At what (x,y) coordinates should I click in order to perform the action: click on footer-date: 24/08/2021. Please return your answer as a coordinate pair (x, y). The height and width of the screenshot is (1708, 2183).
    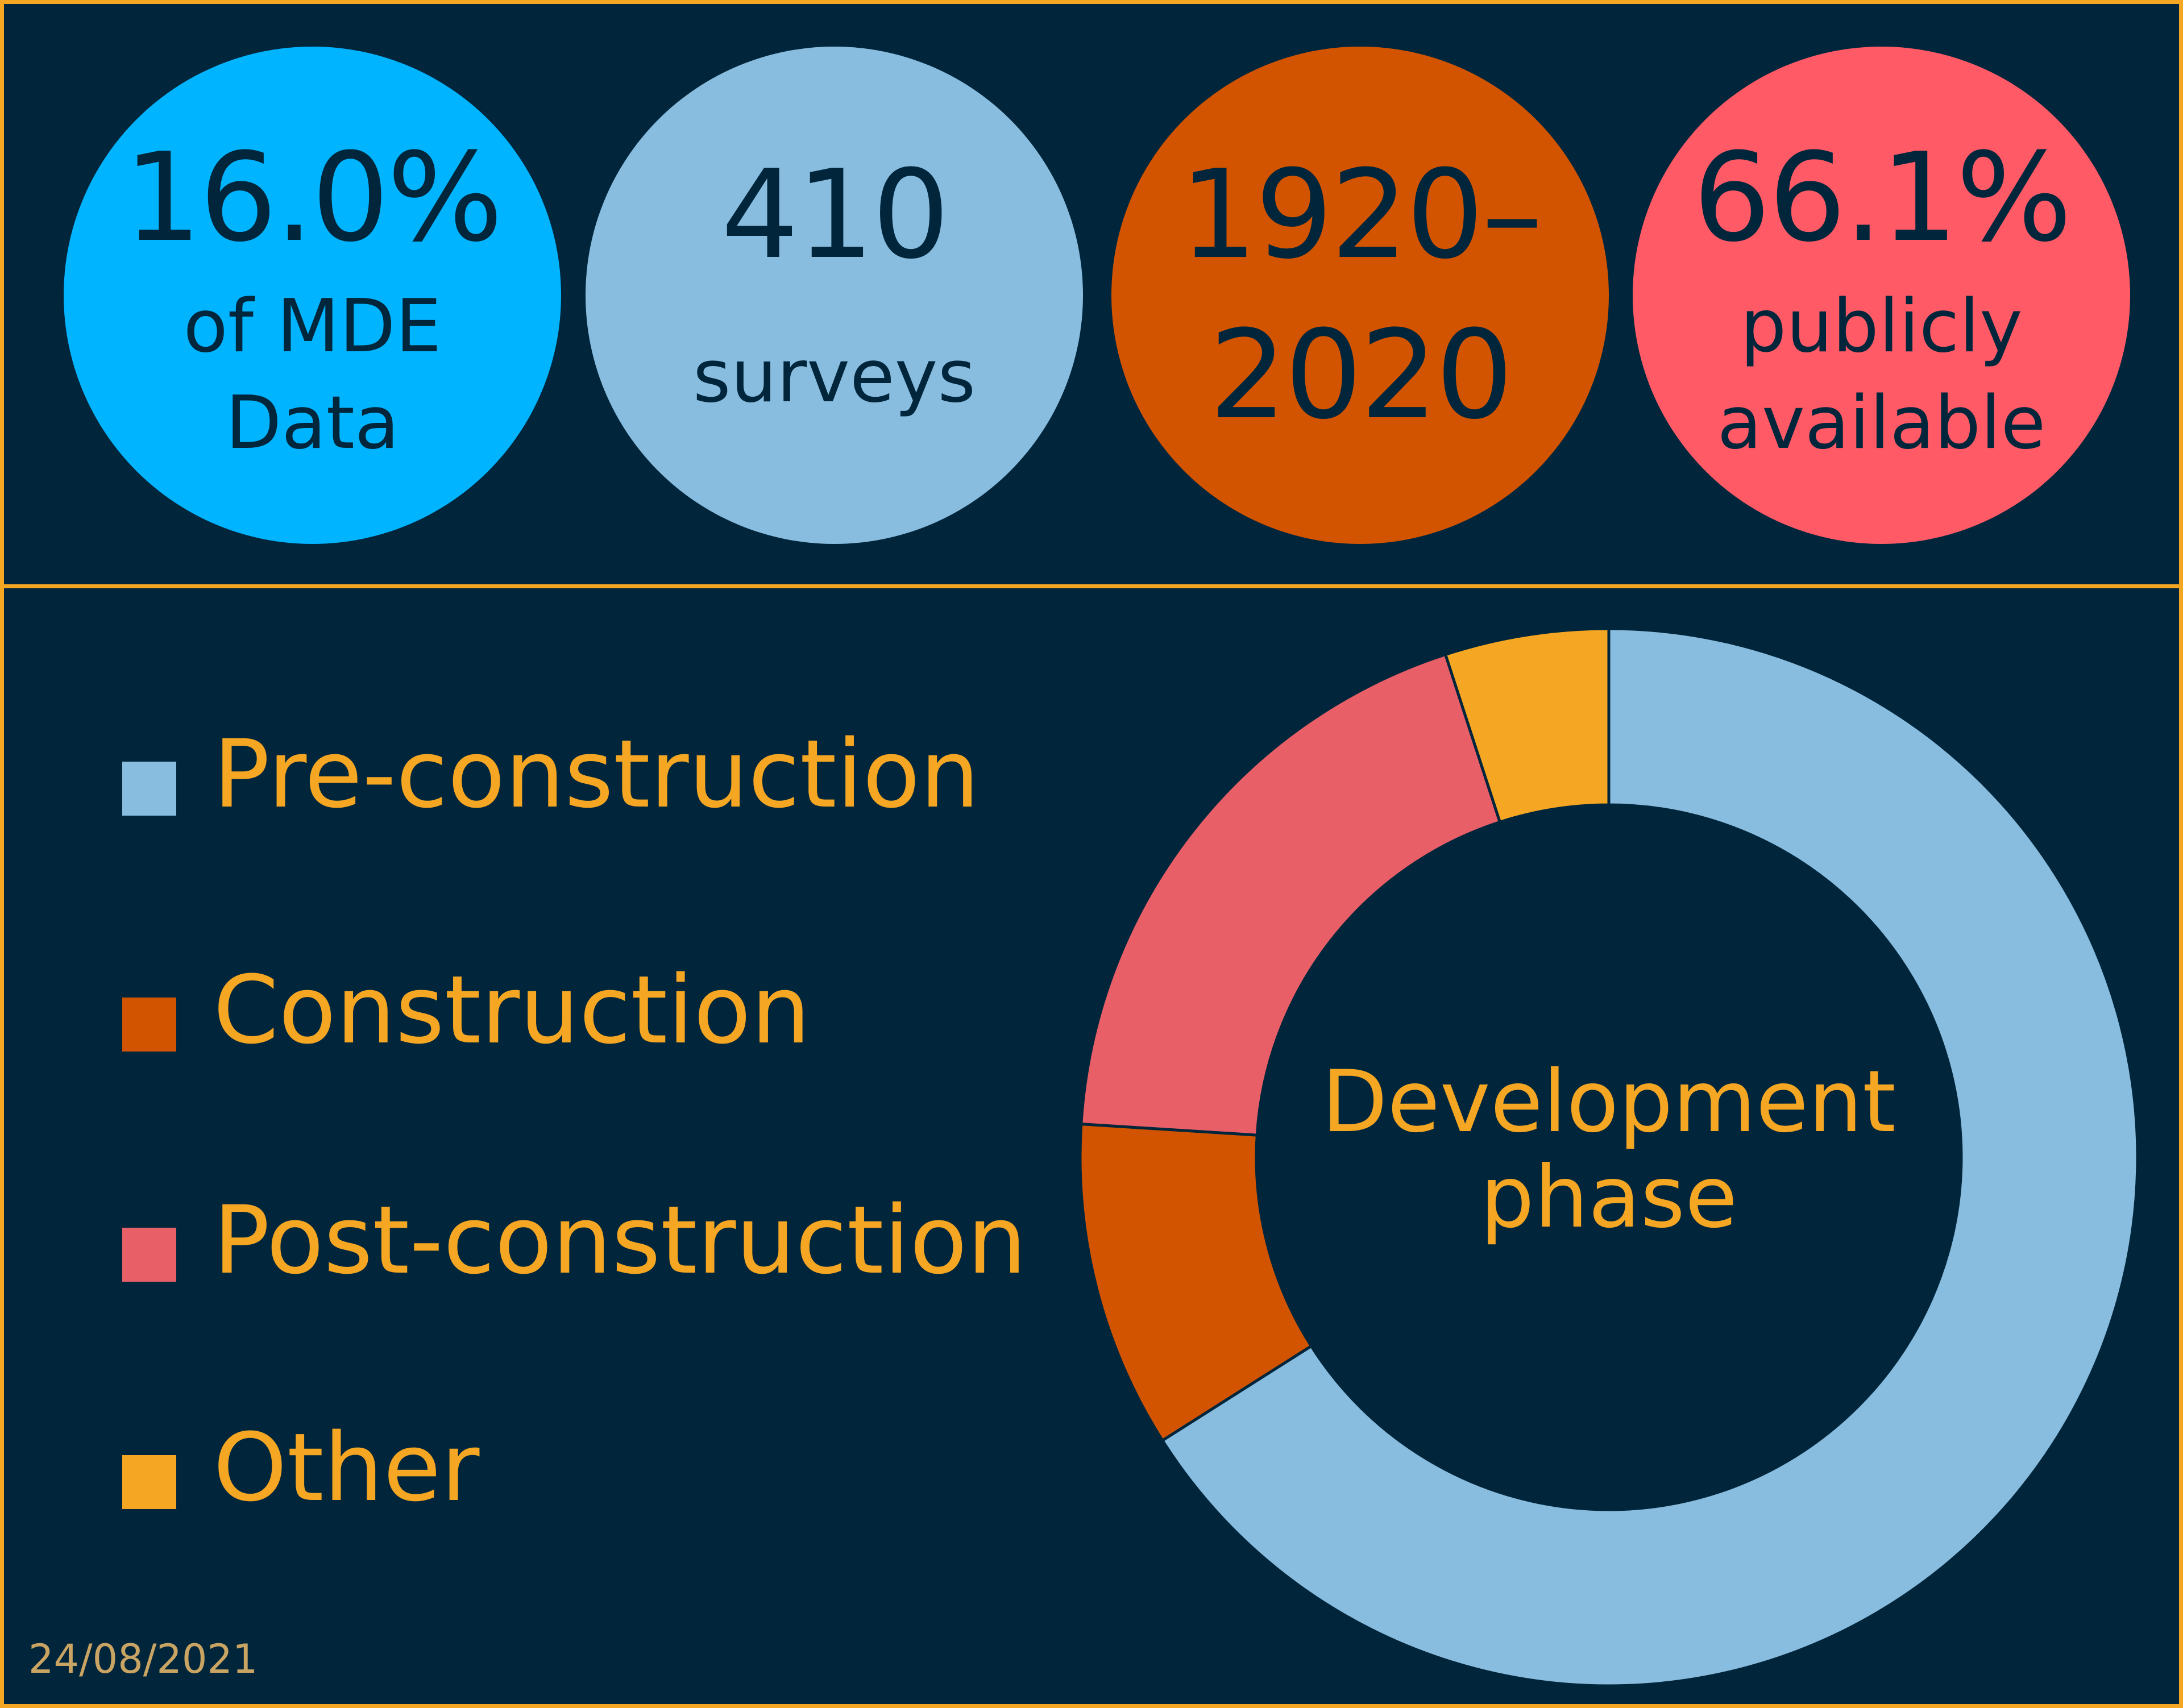
    Looking at the image, I should click on (143, 1659).